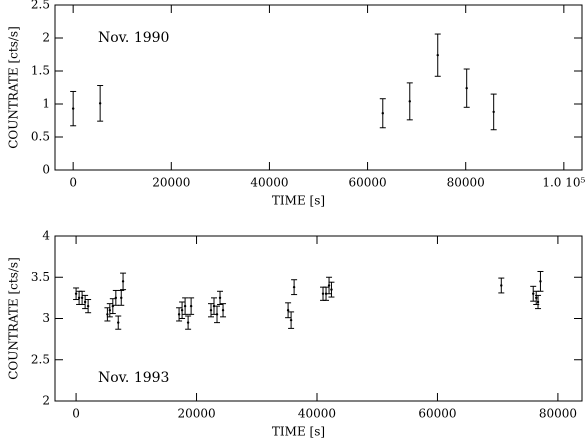 This screenshot has width=586, height=440. I want to click on y-tick-label: 4, so click(46, 236).